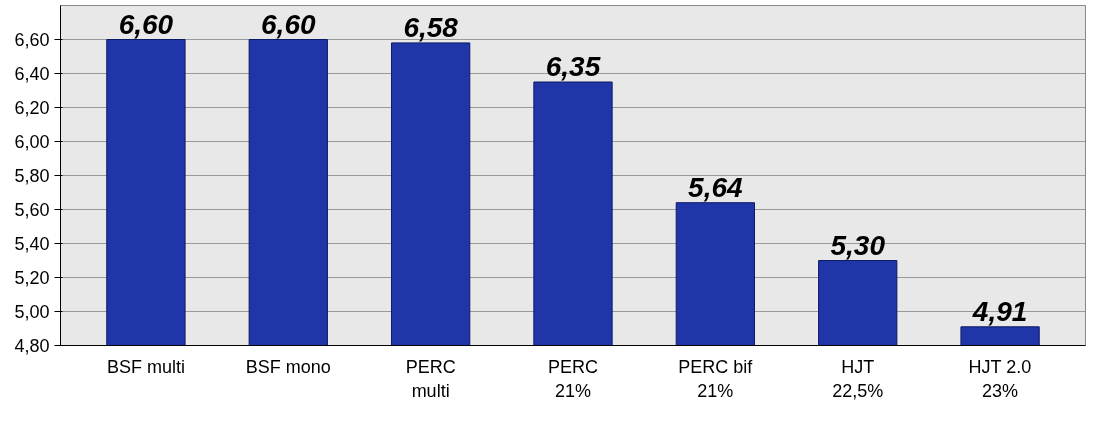 The image size is (1102, 425). I want to click on x-tick-label: PERC bif 21%, so click(716, 378).